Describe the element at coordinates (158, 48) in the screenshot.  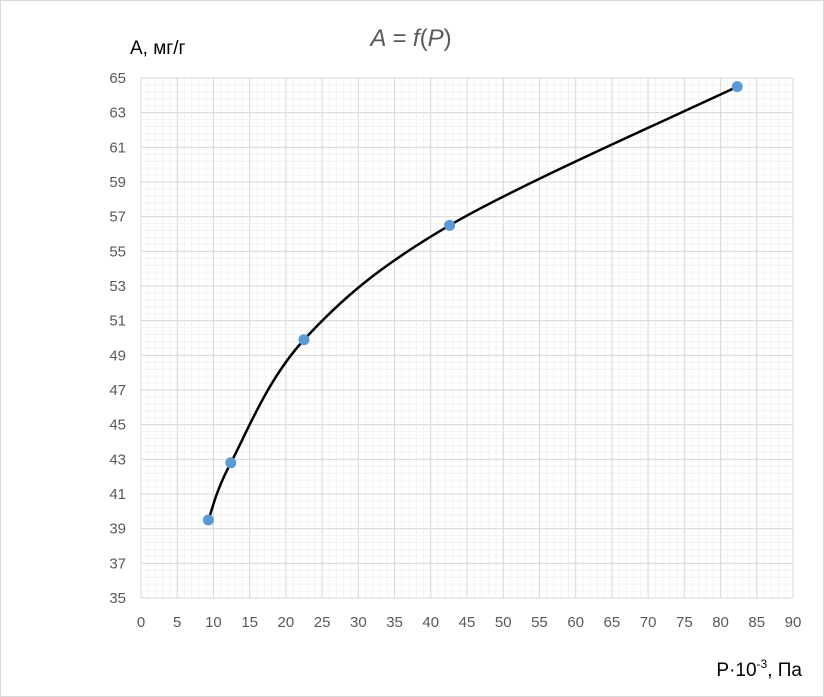
I see `y-axis-title: A, мг/г` at that location.